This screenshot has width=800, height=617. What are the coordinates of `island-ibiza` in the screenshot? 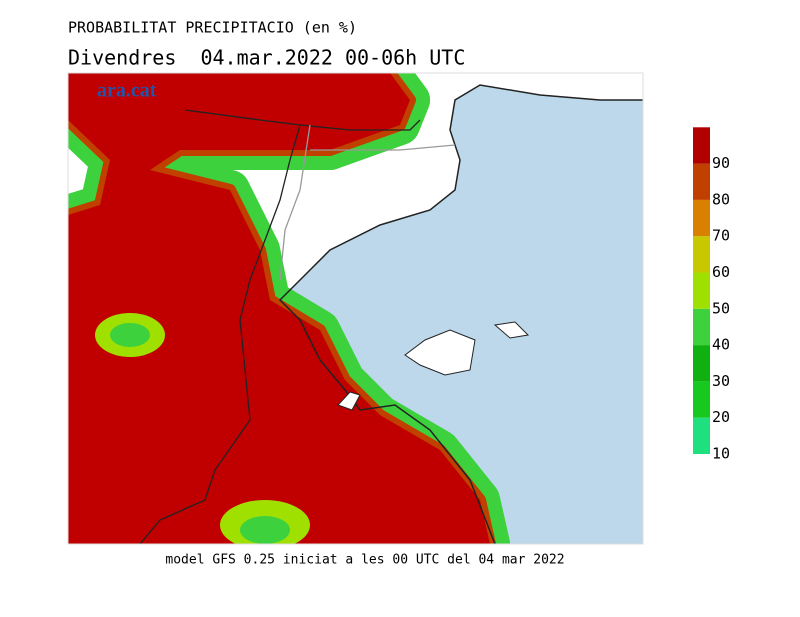 It's located at (349, 401).